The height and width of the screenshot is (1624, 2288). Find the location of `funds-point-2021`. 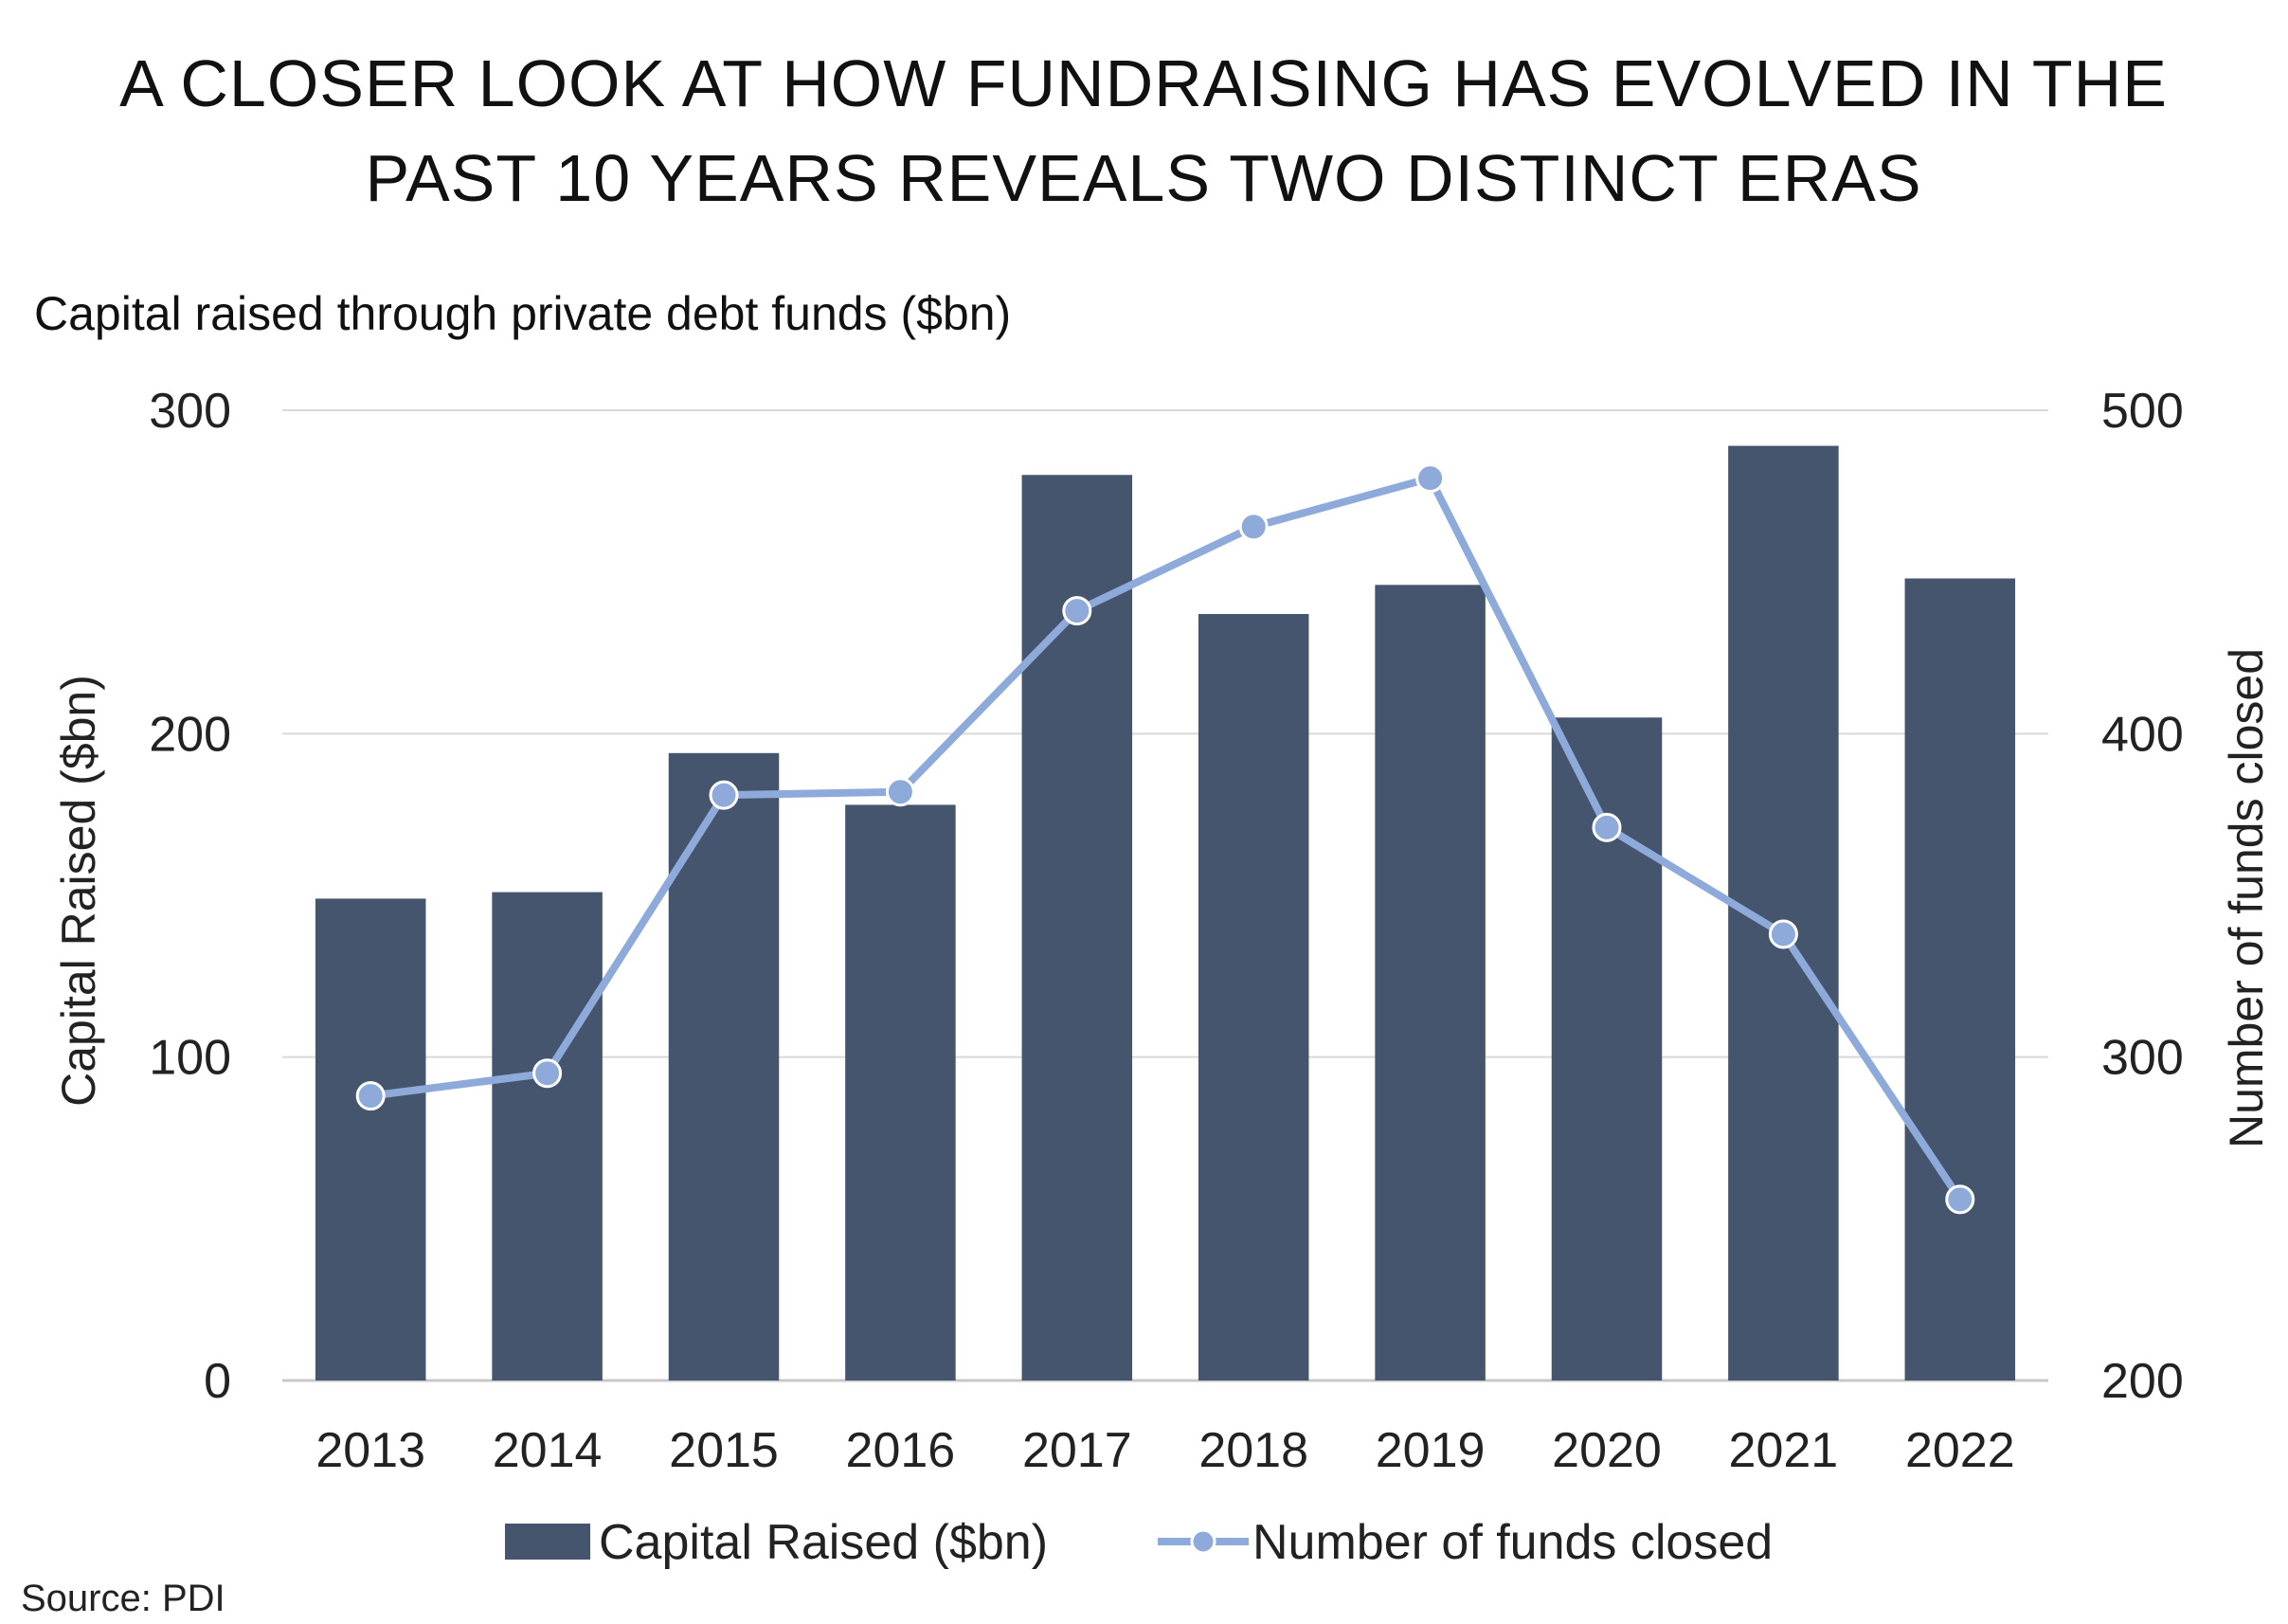

funds-point-2021 is located at coordinates (1783, 934).